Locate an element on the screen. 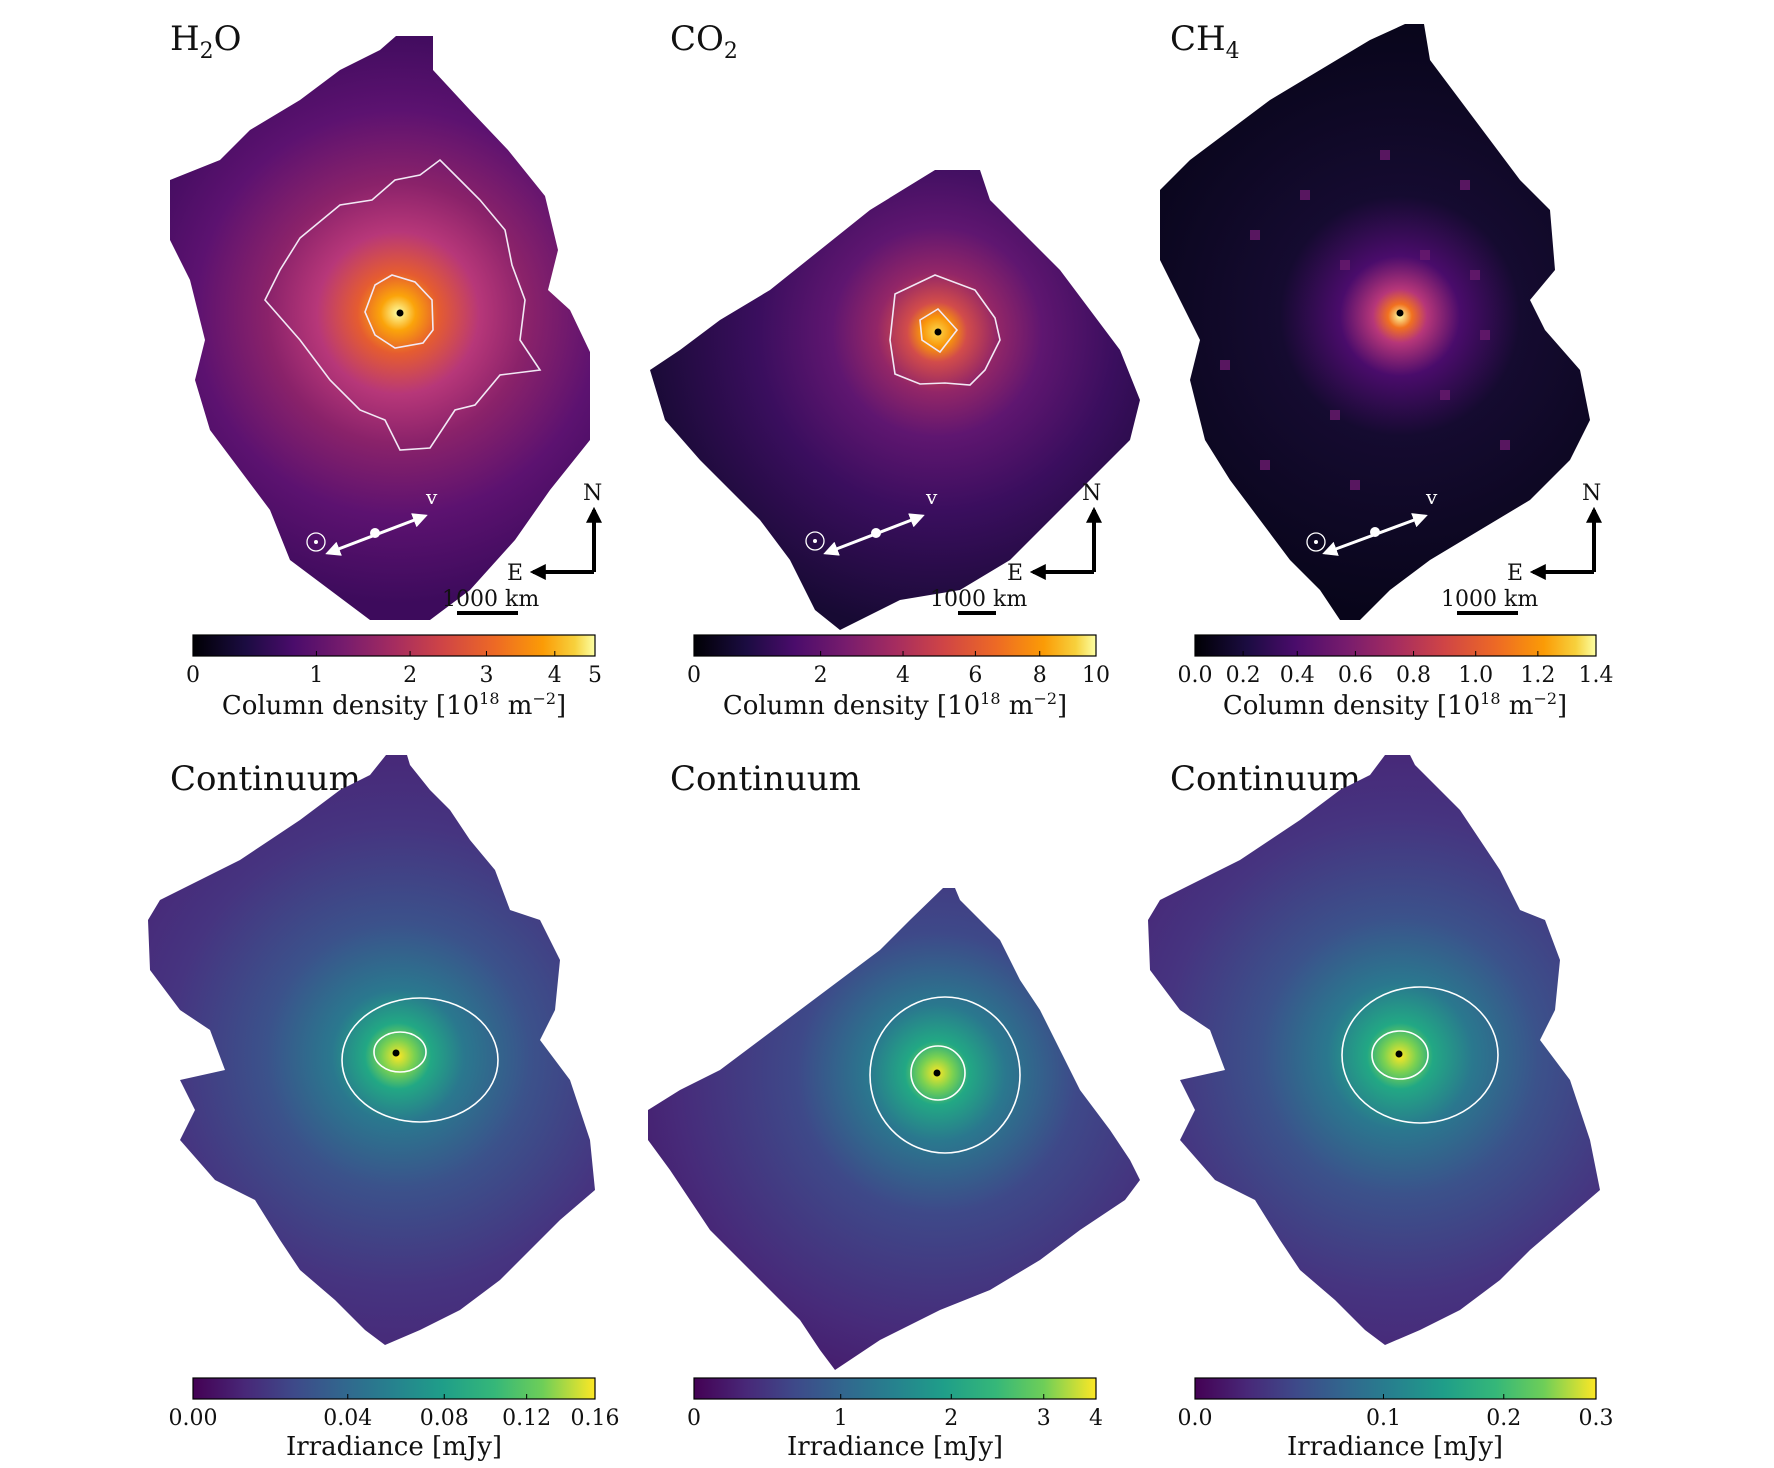 This screenshot has width=1774, height=1468. panel-title-ch4: CH4 is located at coordinates (1205, 41).